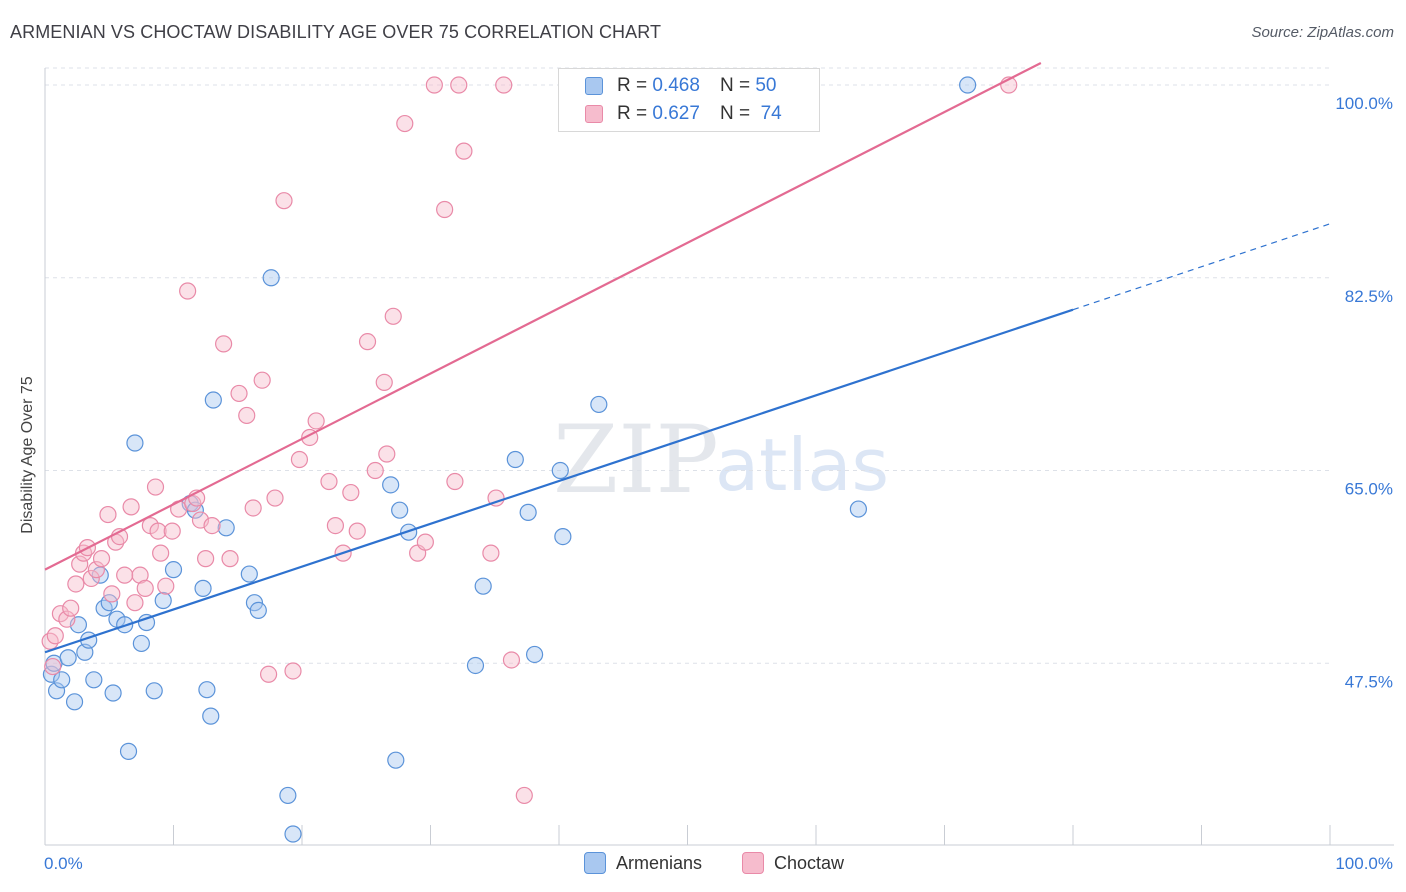 This screenshot has height=892, width=1406. I want to click on armenians-r-label: R =, so click(632, 85).